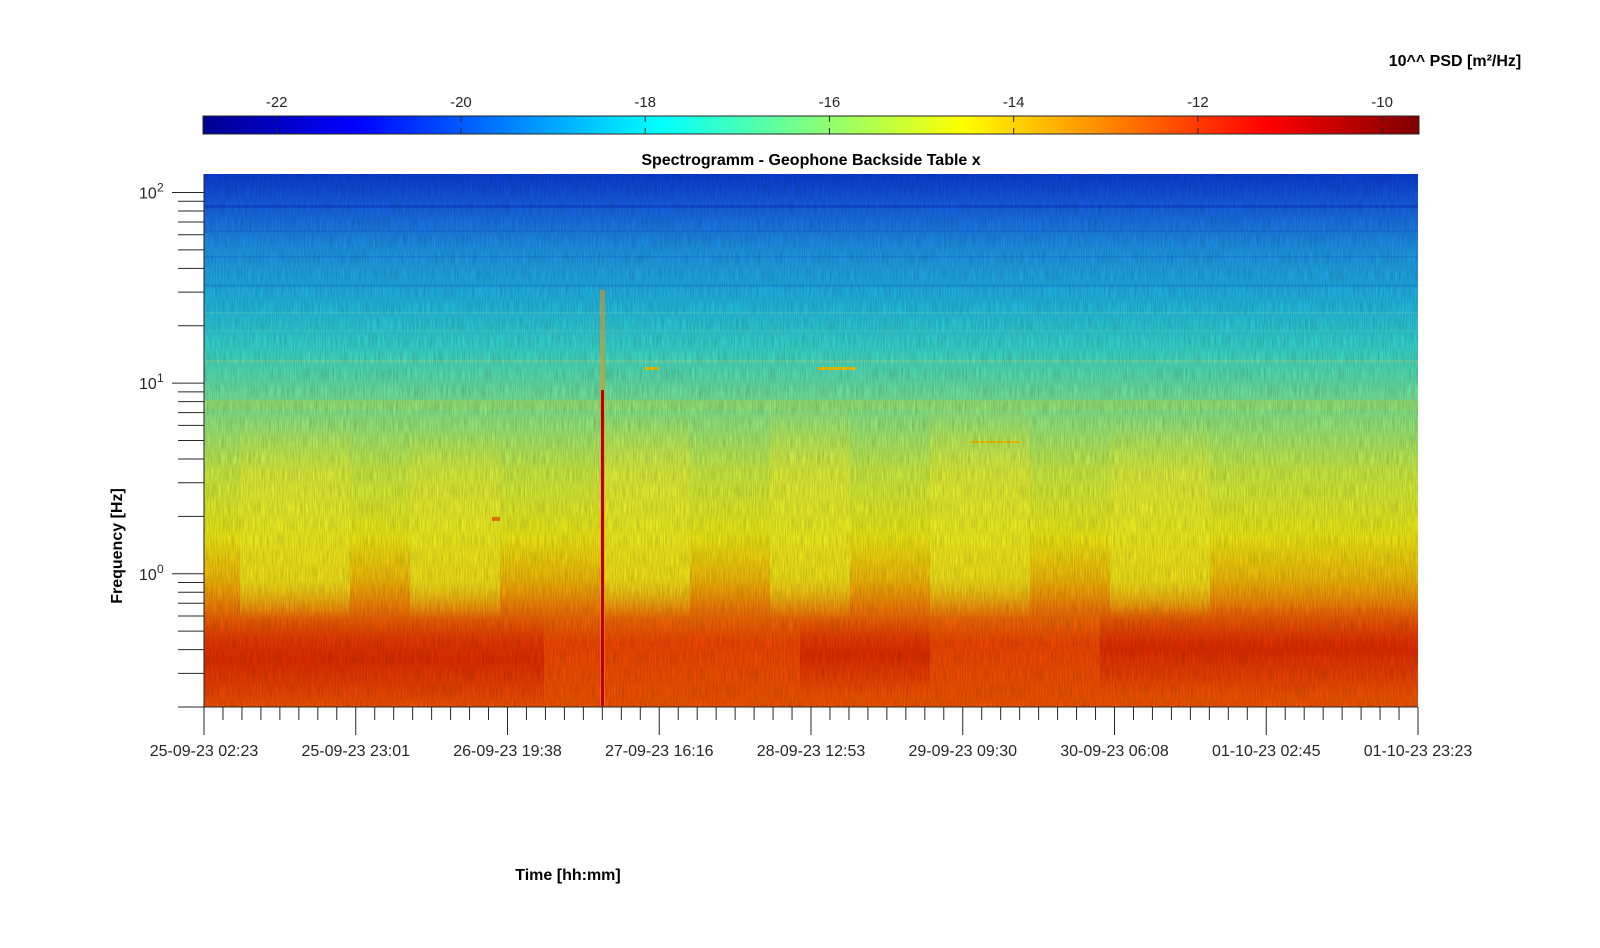 This screenshot has width=1600, height=948. I want to click on colorbar-tick-label: -12, so click(1198, 102).